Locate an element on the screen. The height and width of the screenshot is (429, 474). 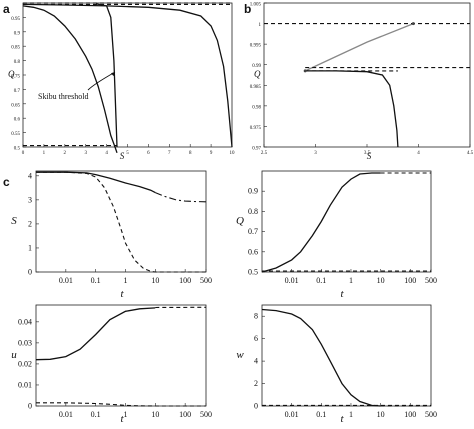
panel-b-start-marker is located at coordinates (305, 70).